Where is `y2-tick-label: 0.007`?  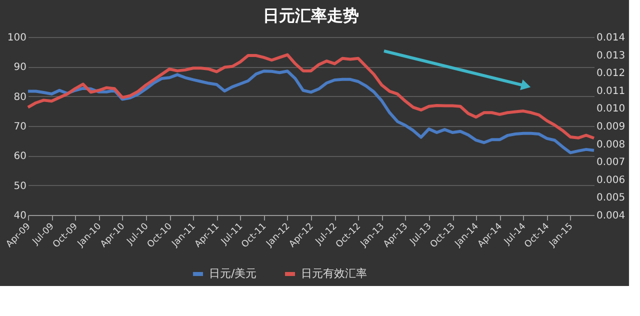
y2-tick-label: 0.007 is located at coordinates (611, 162).